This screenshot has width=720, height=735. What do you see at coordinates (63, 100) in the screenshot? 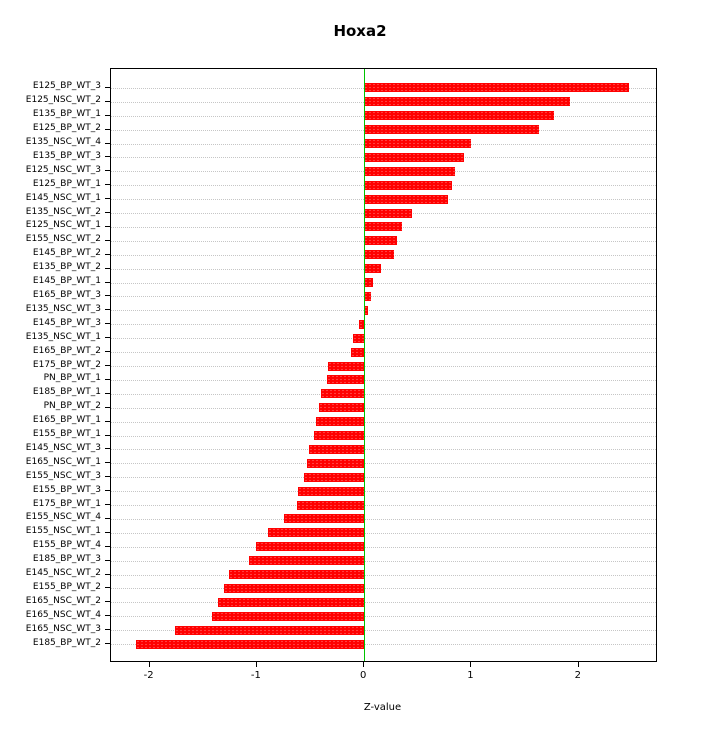
I see `y-axis-label: E125_NSC_WT_2` at bounding box center [63, 100].